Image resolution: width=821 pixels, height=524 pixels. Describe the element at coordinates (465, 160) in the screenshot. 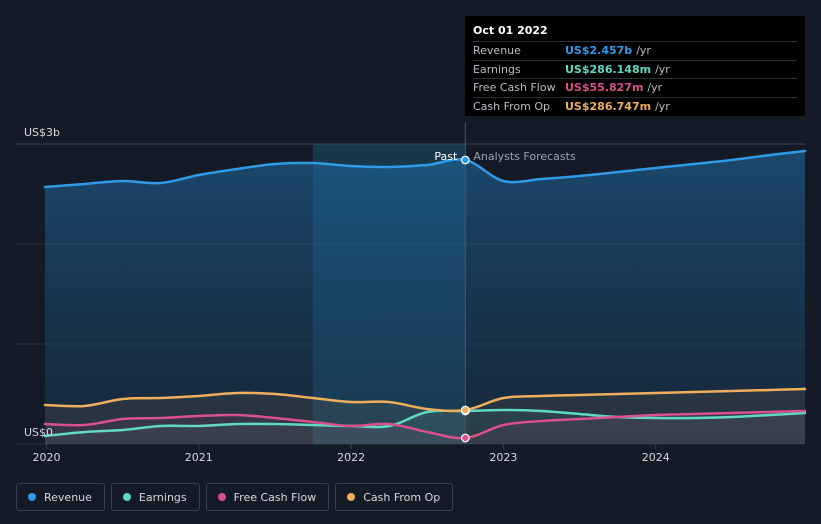

I see `marker-revenue` at that location.